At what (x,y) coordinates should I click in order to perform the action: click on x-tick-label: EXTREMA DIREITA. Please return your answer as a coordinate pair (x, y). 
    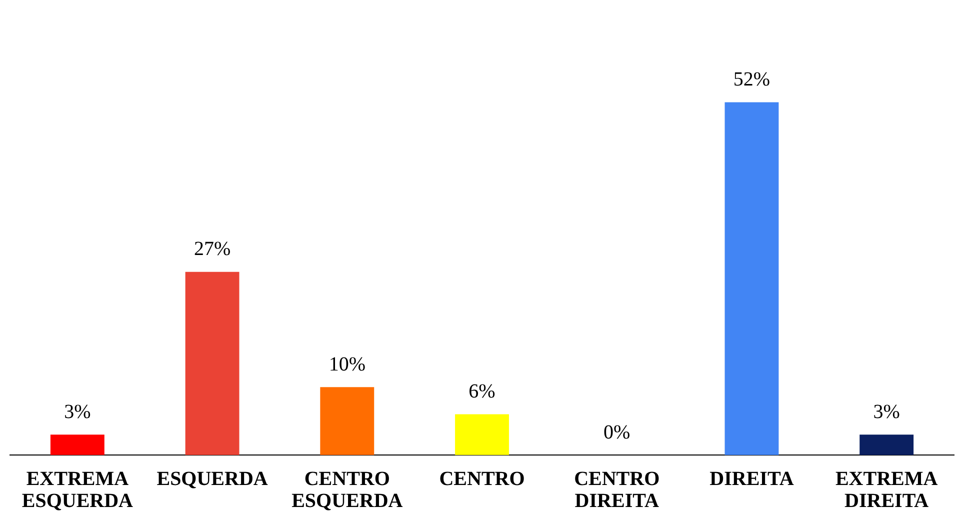
    Looking at the image, I should click on (886, 490).